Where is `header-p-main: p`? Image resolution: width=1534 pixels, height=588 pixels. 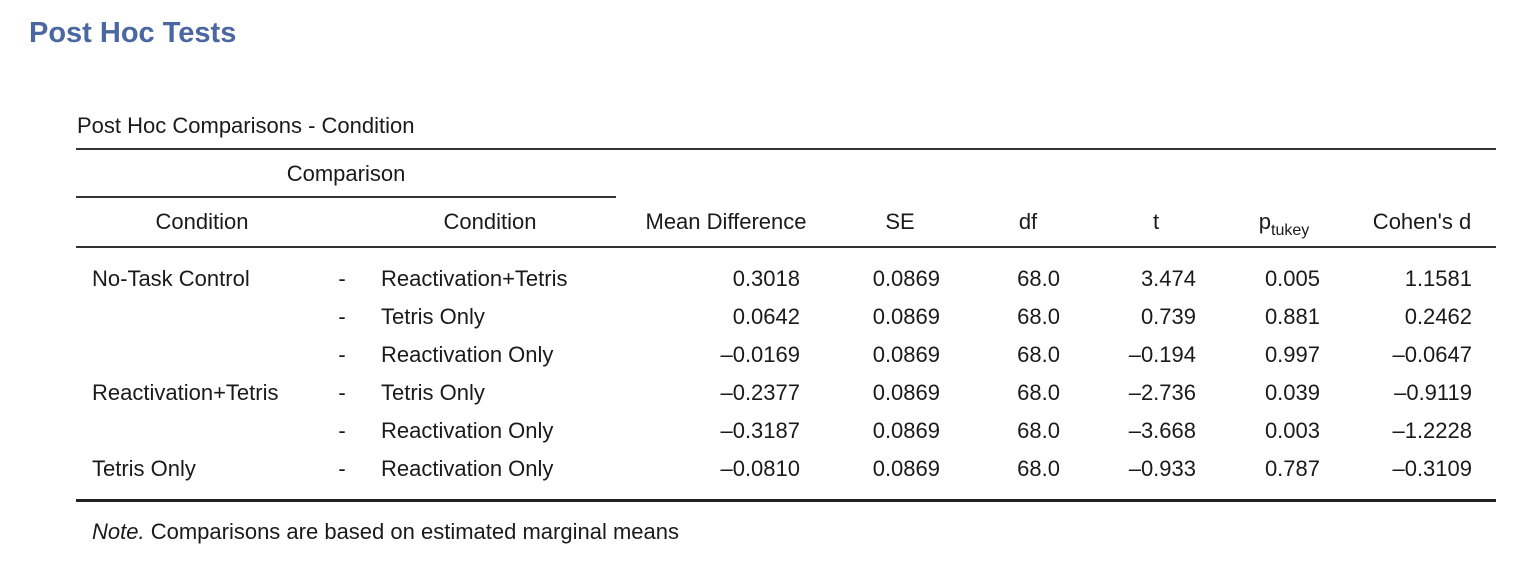
header-p-main: p is located at coordinates (1264, 221).